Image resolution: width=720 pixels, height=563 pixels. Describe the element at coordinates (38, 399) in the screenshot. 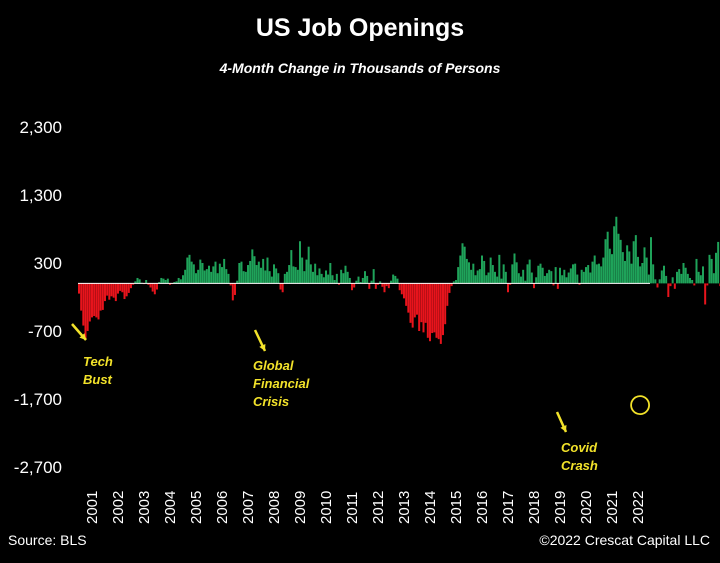

I see `y-tick-label: -1,700` at that location.